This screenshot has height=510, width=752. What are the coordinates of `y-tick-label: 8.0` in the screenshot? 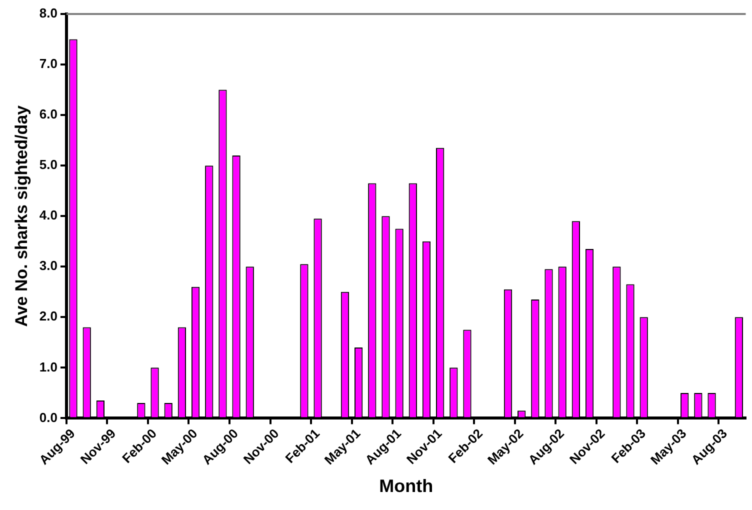 It's located at (48, 13).